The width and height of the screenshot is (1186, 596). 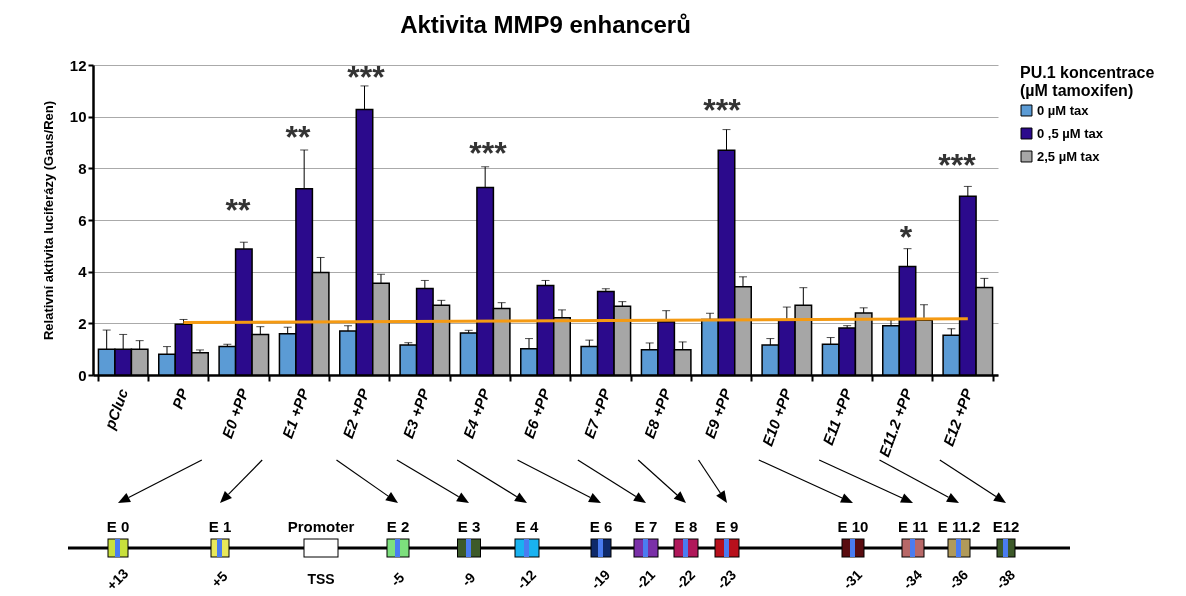 What do you see at coordinates (1069, 156) in the screenshot?
I see `legend-label: 2,5 µM tax` at bounding box center [1069, 156].